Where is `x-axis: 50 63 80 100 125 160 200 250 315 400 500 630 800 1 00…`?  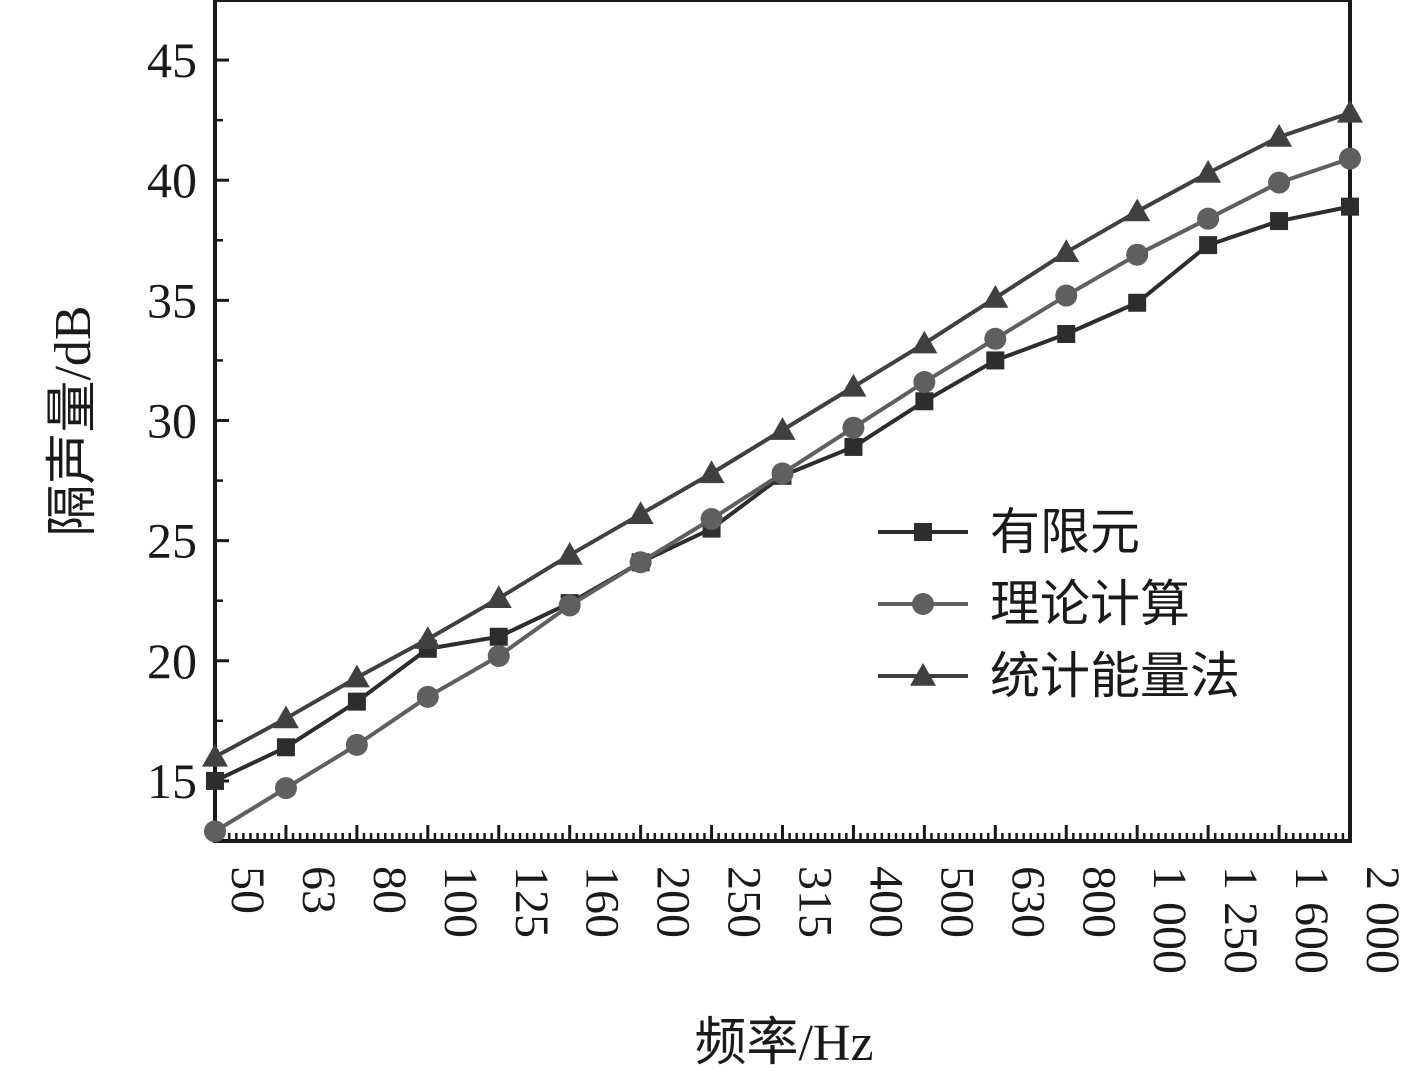
x-axis: 50 63 80 100 125 160 200 250 315 400 500 630 800 1 00… is located at coordinates (811, 899).